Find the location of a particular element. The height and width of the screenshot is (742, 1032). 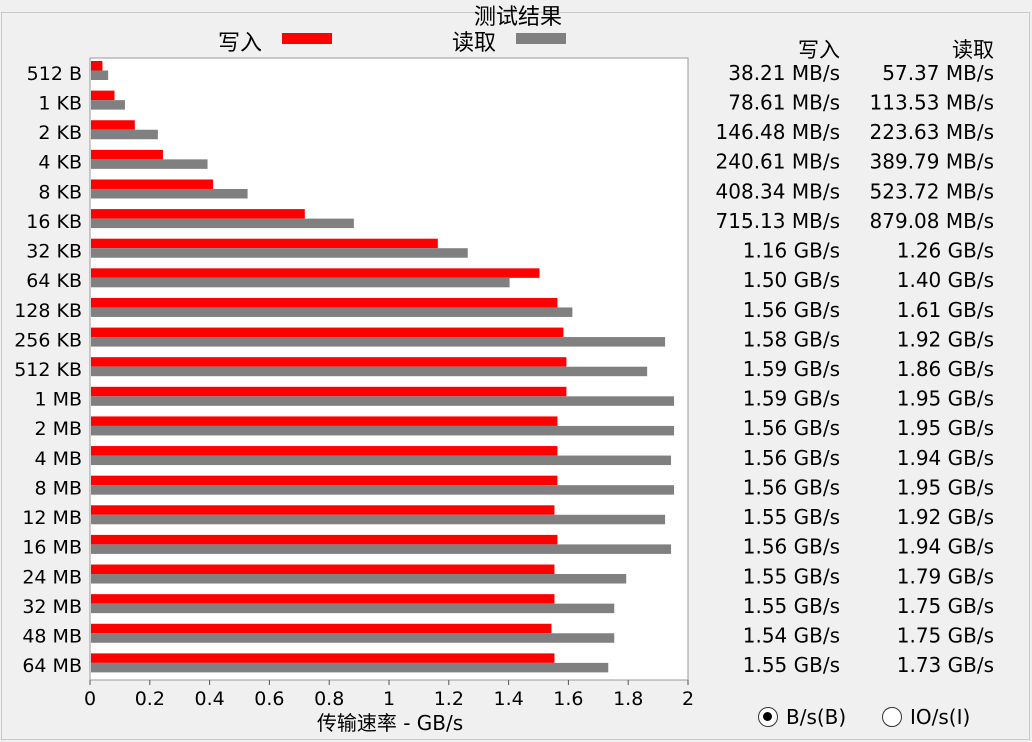

x-tick-label: 0.2 is located at coordinates (150, 699).